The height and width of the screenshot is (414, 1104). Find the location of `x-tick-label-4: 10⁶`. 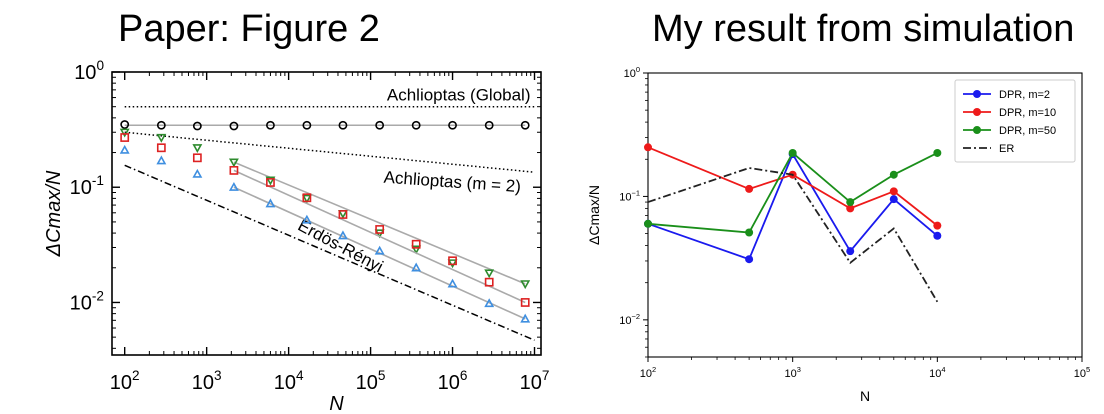

x-tick-label-4: 10⁶ is located at coordinates (453, 381).